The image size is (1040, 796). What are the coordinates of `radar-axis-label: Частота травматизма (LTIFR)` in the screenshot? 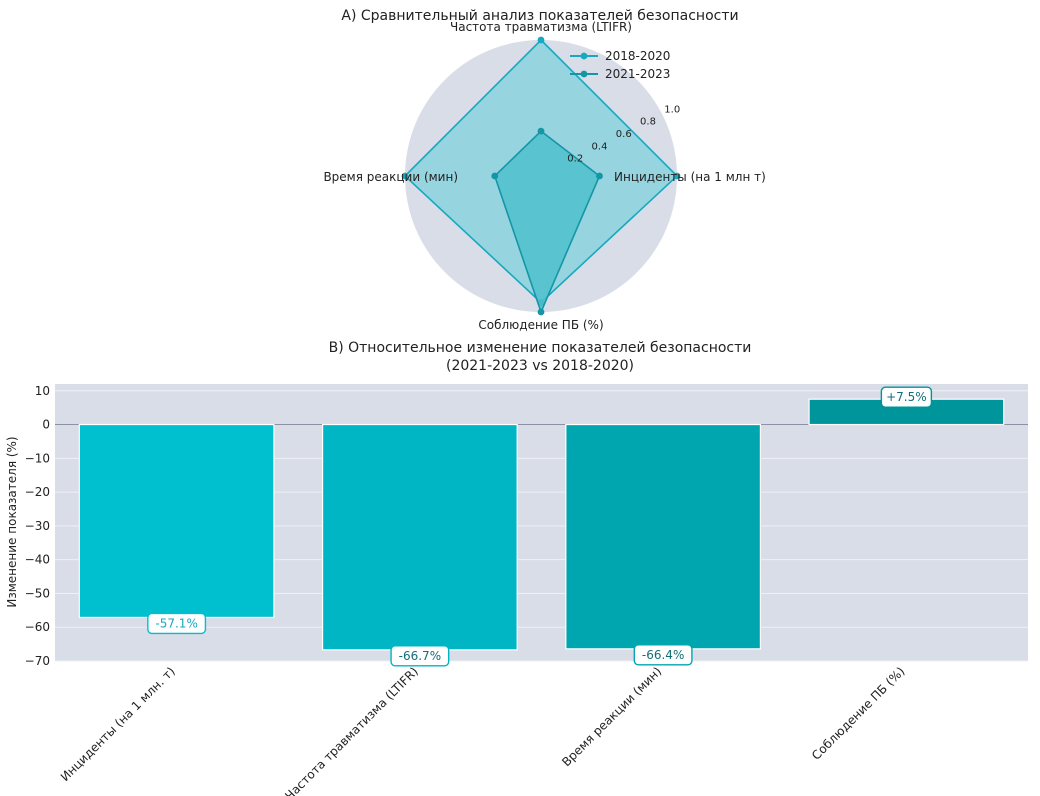 It's located at (541, 27).